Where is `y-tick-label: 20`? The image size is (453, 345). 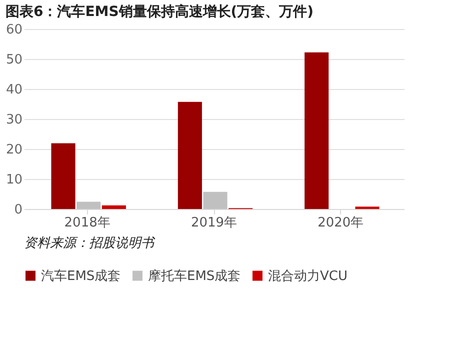
y-tick-label: 20 is located at coordinates (14, 150).